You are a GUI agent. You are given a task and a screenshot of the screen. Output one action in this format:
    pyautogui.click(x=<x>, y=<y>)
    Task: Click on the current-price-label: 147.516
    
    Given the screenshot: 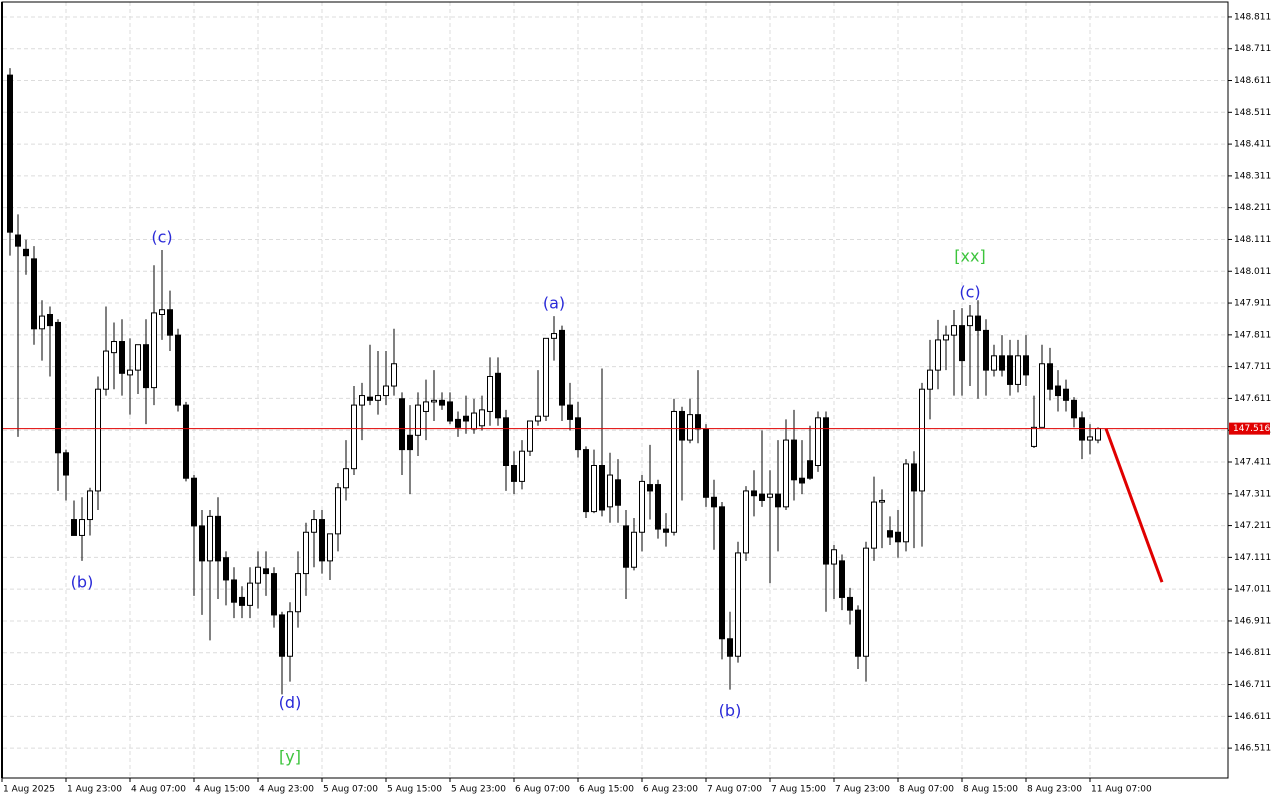 What is the action you would take?
    pyautogui.click(x=1251, y=429)
    